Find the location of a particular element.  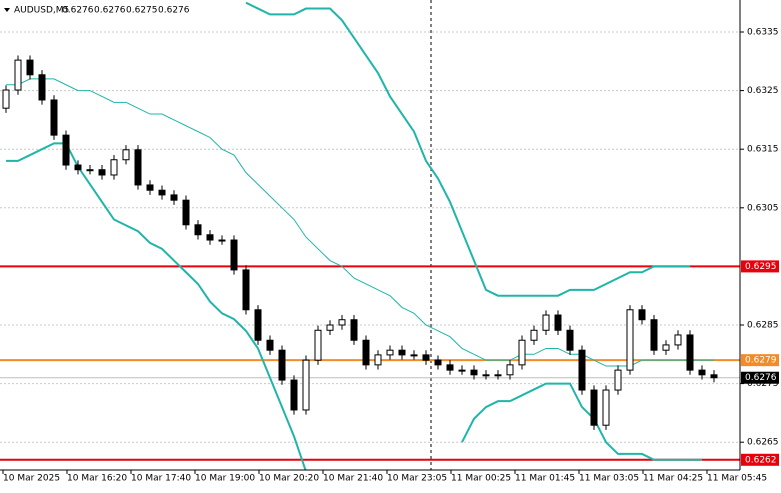

header-low: 0.6275 is located at coordinates (142, 11).